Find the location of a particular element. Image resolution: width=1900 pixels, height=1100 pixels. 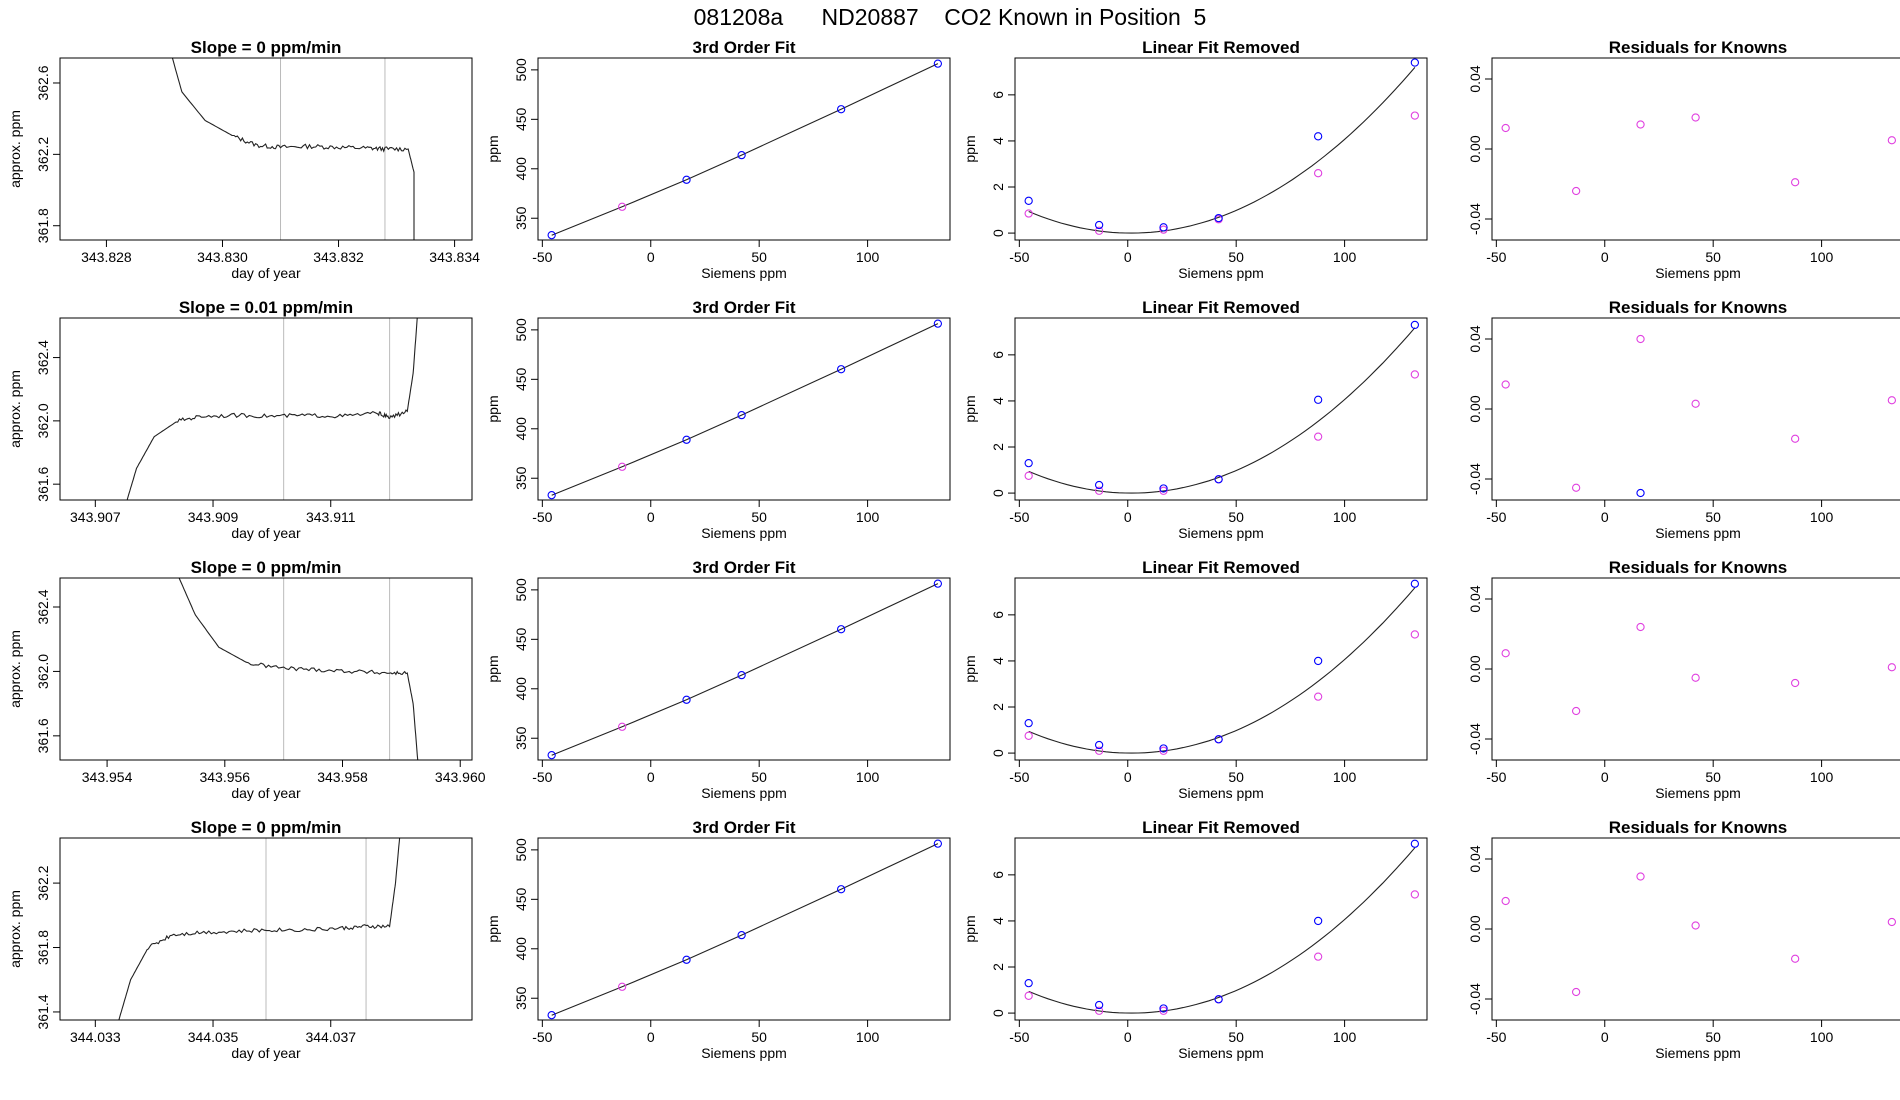

x-tick-label: 344.035 is located at coordinates (213, 1037).